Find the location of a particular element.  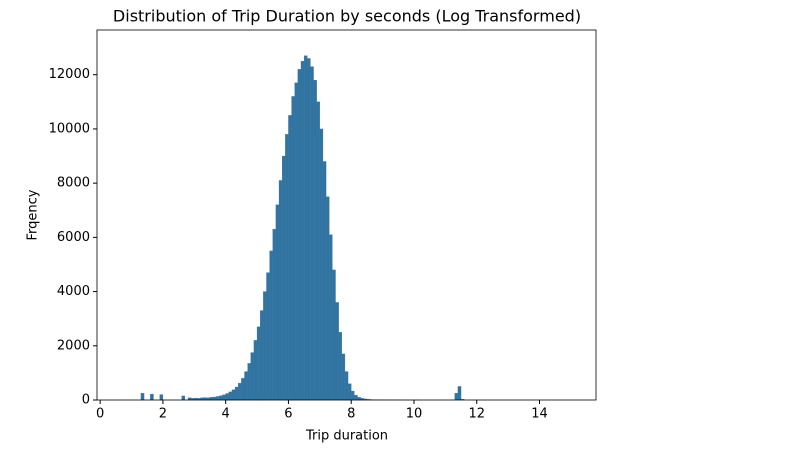

y-tick-label: 6000 is located at coordinates (73, 237).